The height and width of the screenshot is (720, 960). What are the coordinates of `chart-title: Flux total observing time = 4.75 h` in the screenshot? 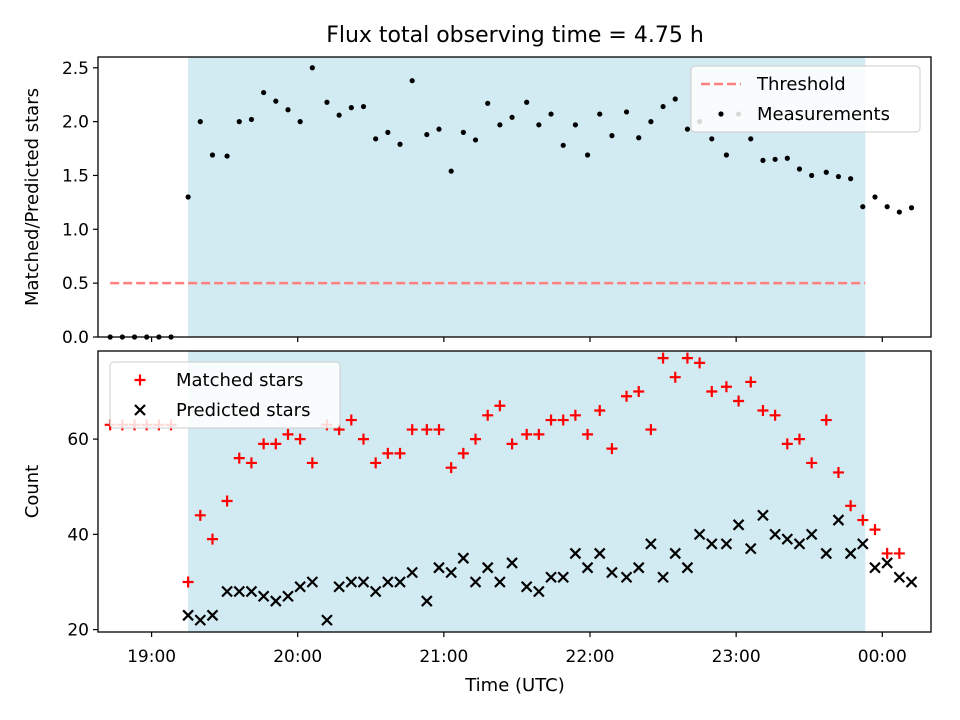 It's located at (515, 35).